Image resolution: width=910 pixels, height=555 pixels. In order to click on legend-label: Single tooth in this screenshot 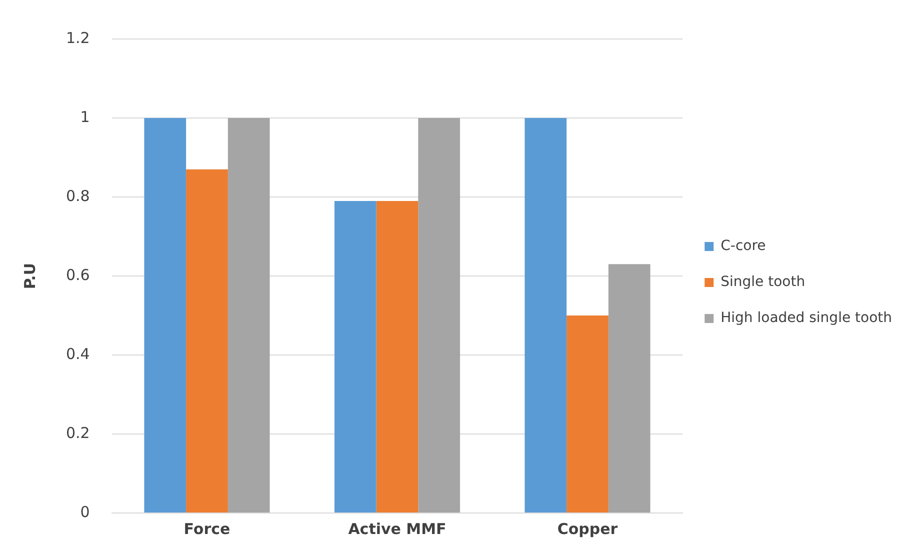, I will do `click(763, 282)`.